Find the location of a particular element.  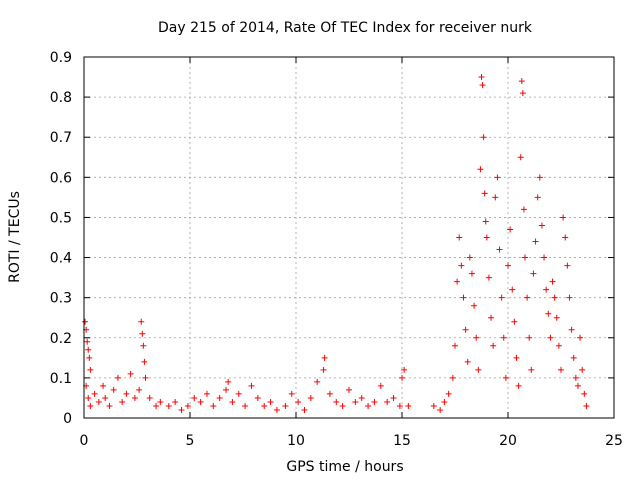

y-tick-label: 0.1 is located at coordinates (61, 379).